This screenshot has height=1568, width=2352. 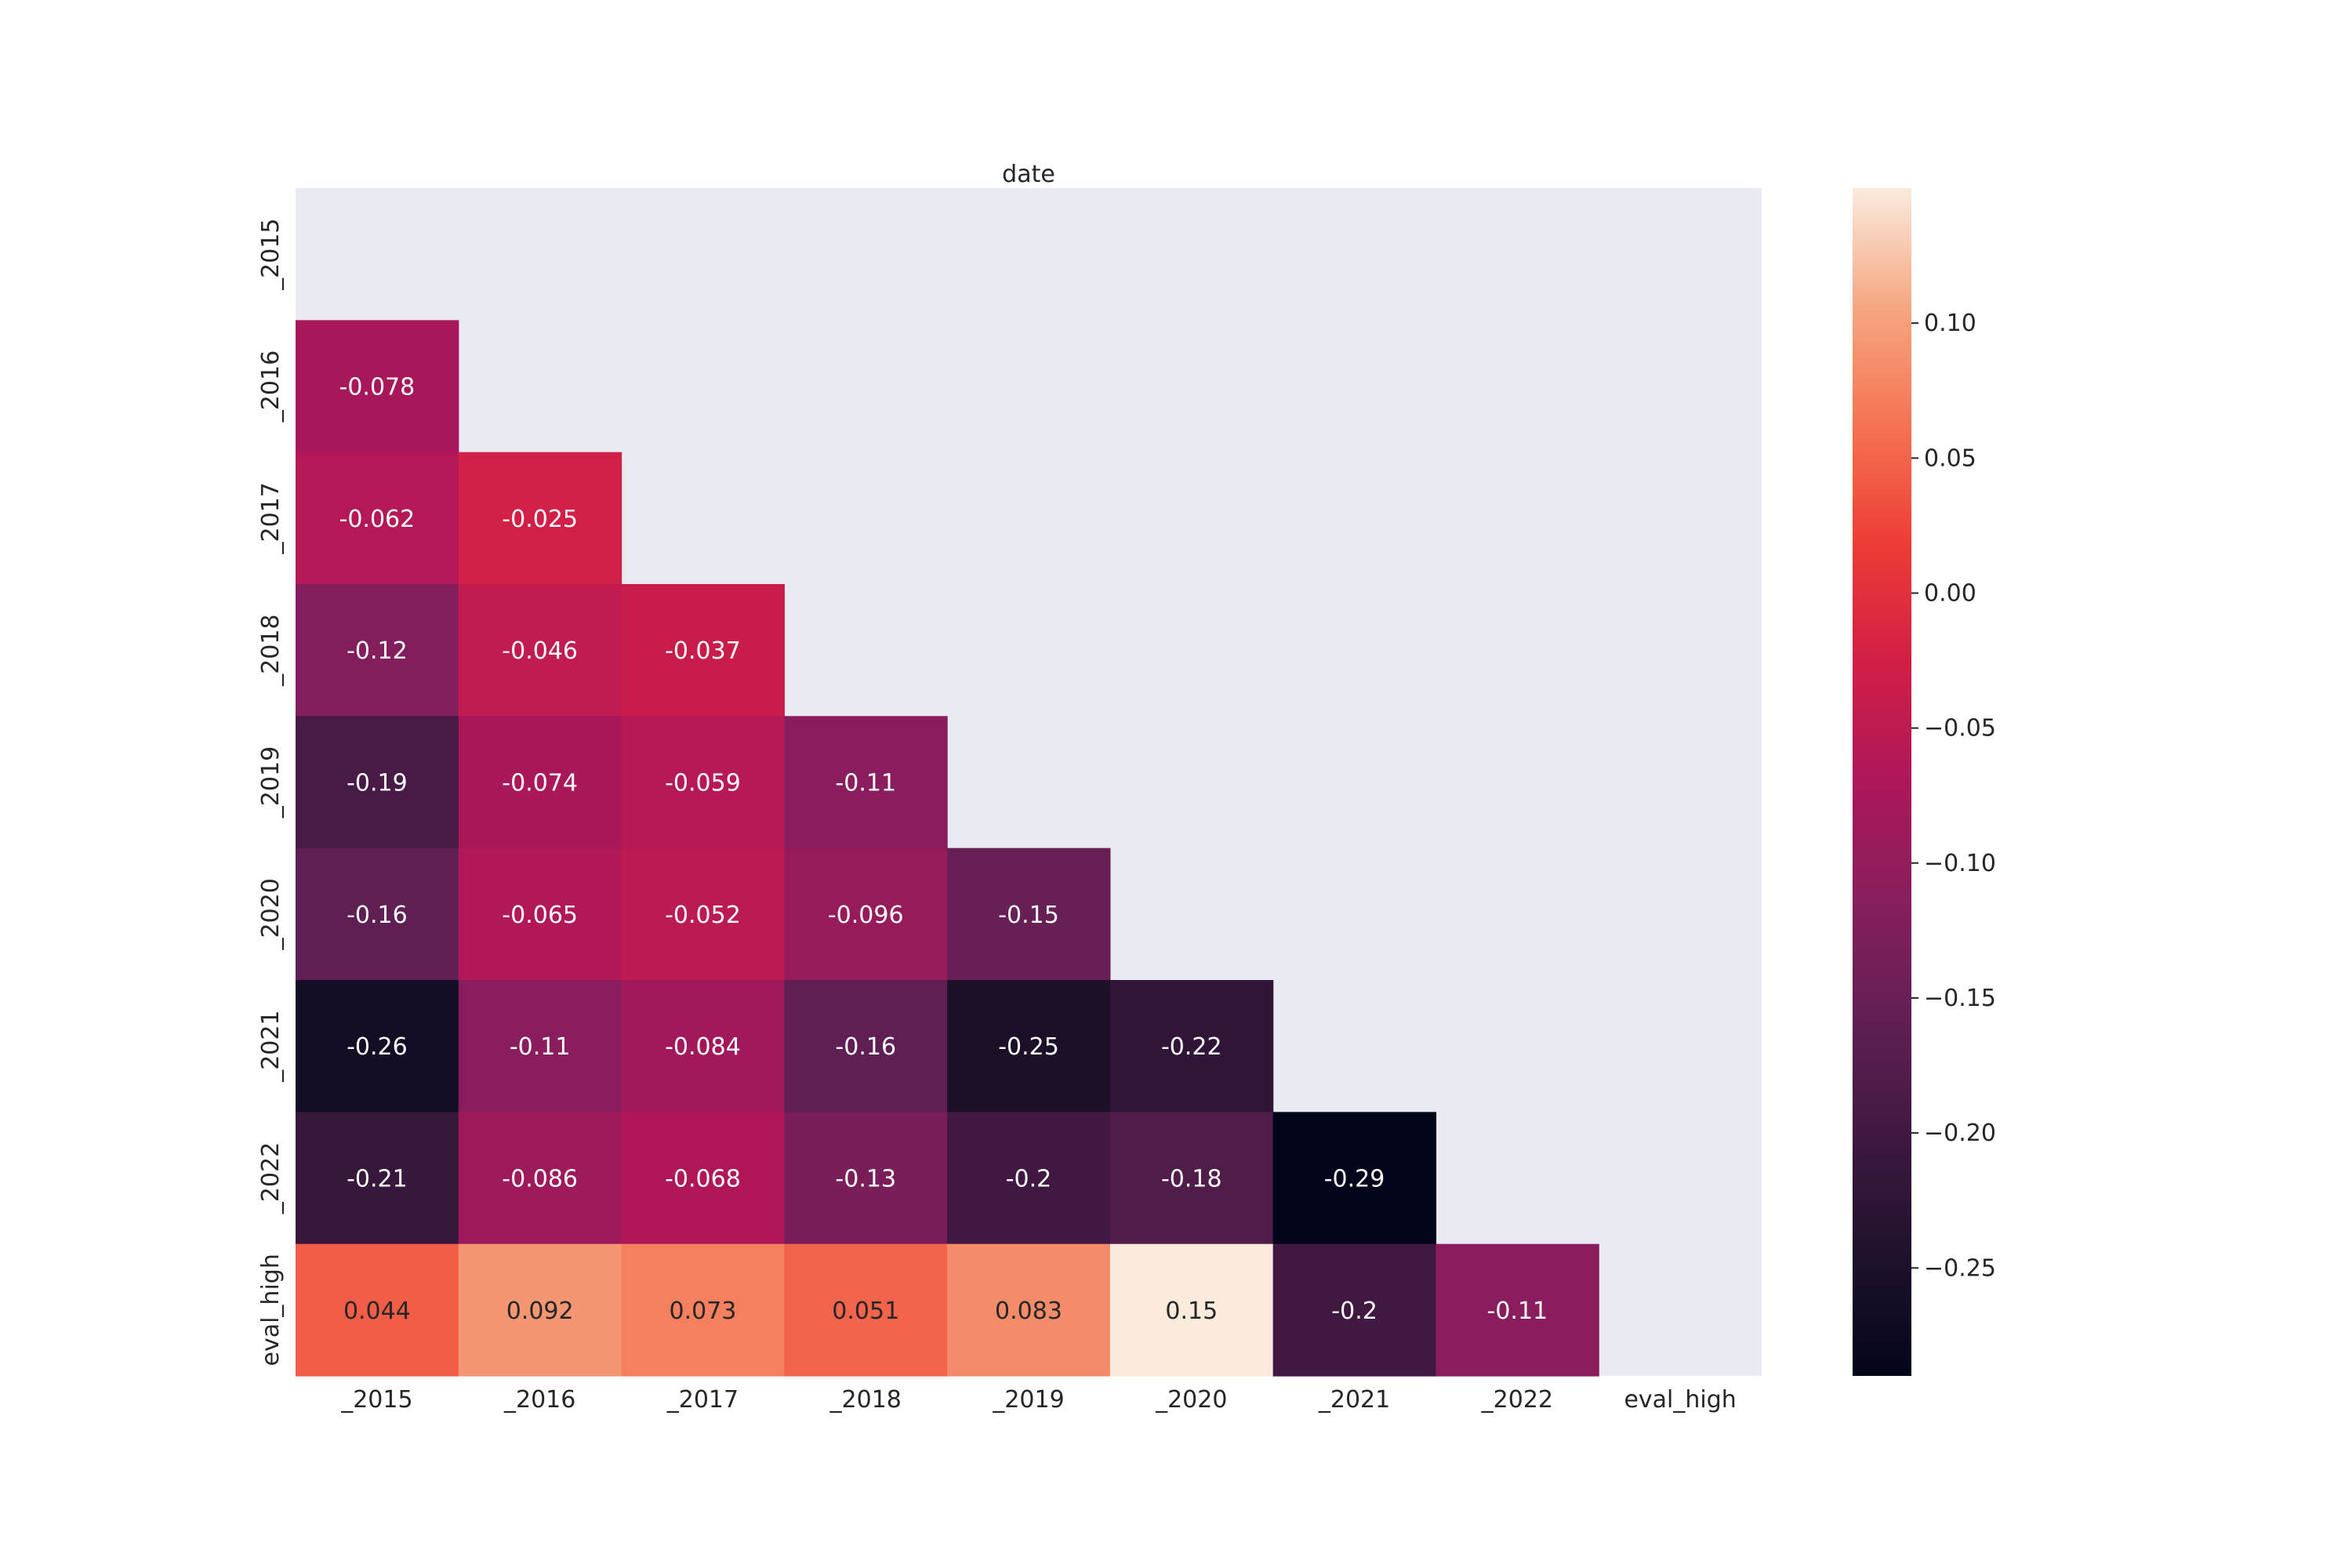 I want to click on x-tick-label: _2020, so click(x=1191, y=1400).